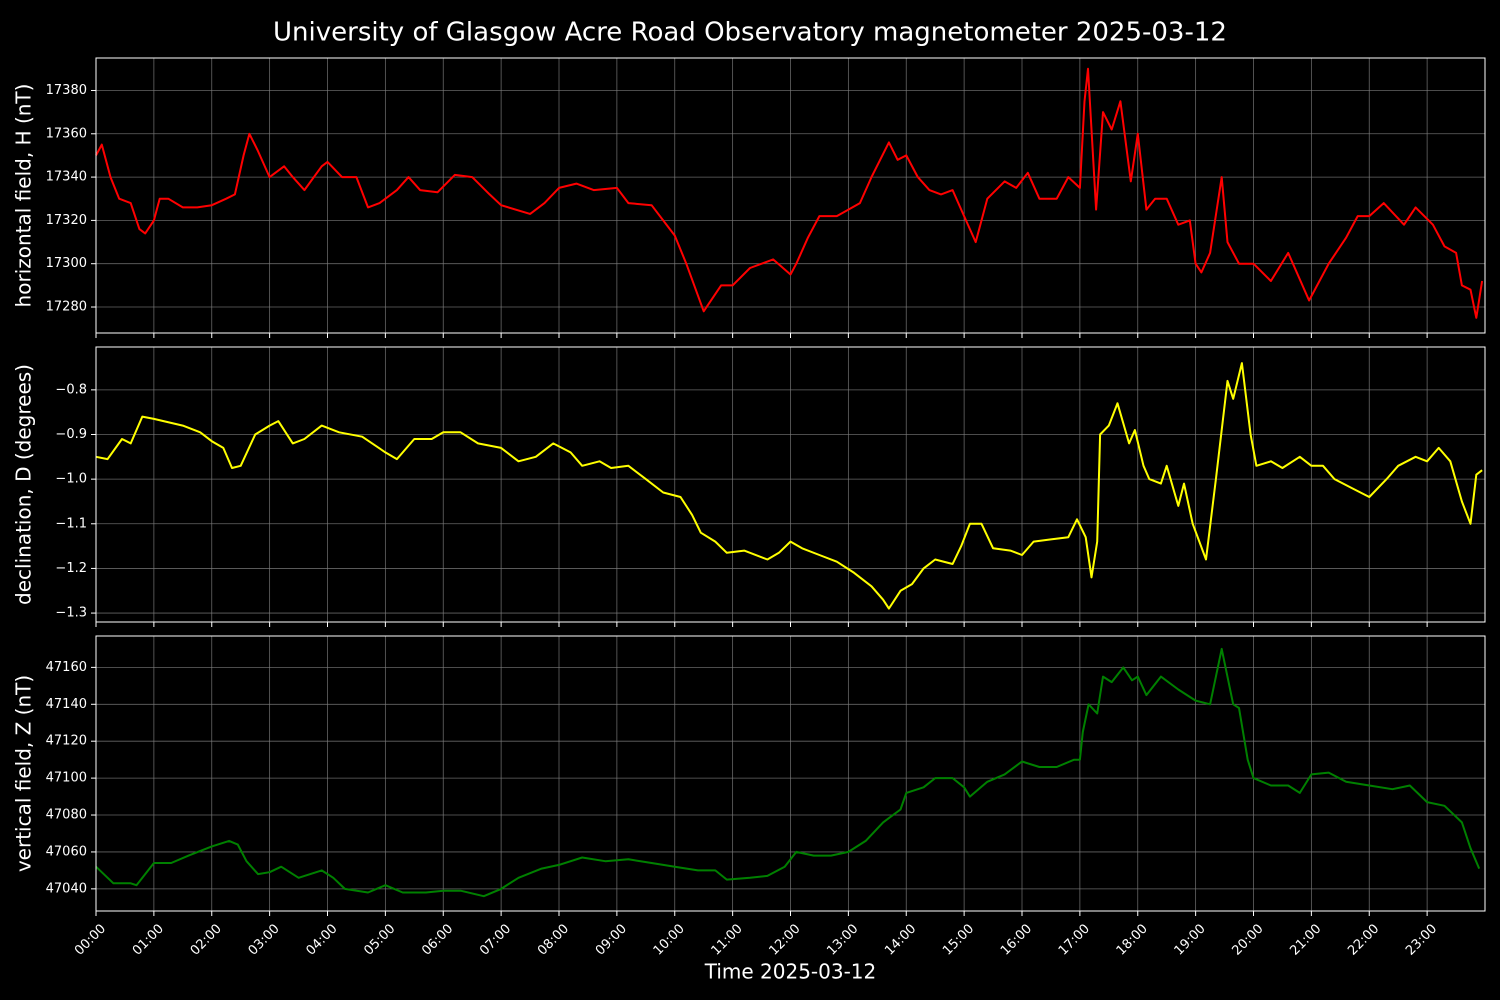 This screenshot has height=1000, width=1500. I want to click on x-tick-label: 06:00, so click(437, 939).